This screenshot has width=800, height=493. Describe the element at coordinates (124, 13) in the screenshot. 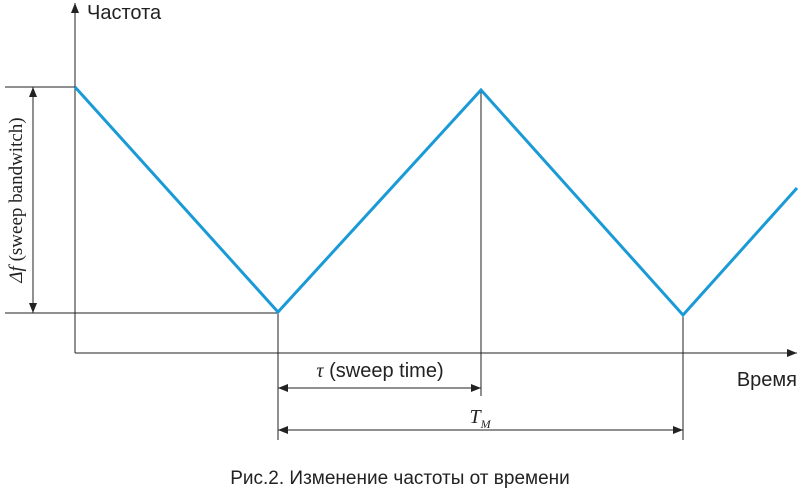

I see `y-axis-label: Частота` at that location.